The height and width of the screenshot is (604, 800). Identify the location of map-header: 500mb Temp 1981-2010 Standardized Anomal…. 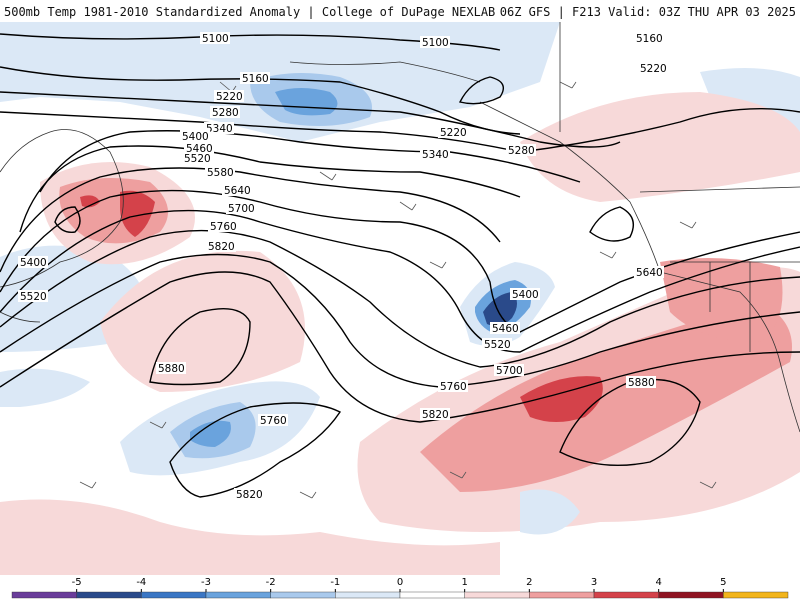
(400, 11).